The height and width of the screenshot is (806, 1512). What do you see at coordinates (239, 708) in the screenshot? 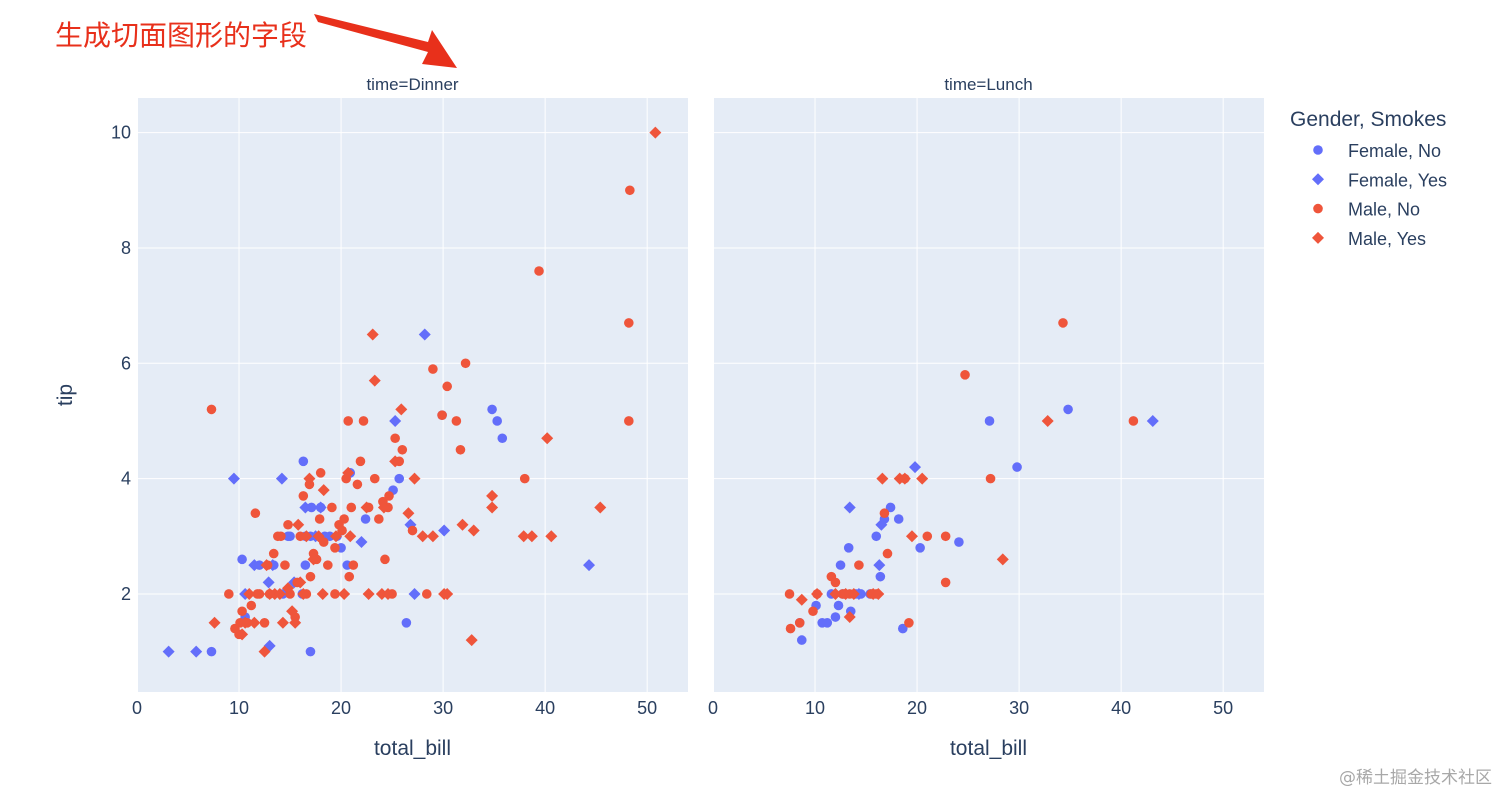
I see `x-tick-label: 10` at bounding box center [239, 708].